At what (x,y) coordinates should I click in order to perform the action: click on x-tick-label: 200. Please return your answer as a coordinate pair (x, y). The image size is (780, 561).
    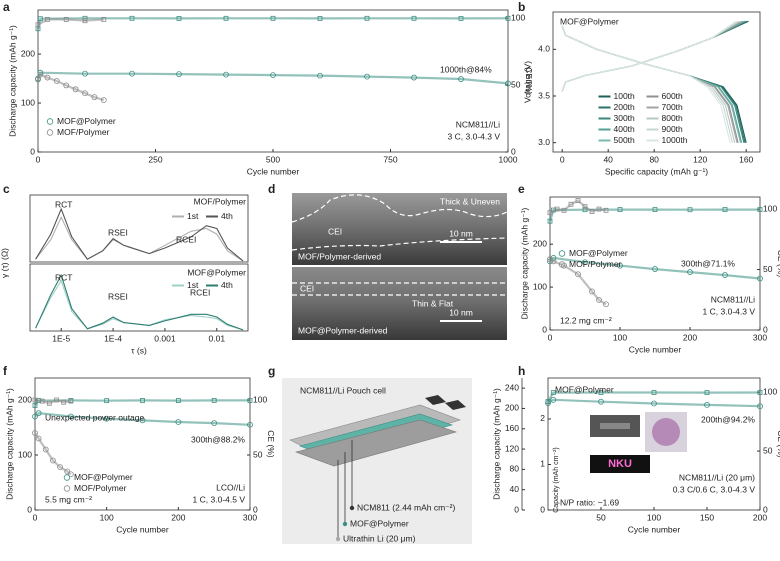
    Looking at the image, I should click on (690, 337).